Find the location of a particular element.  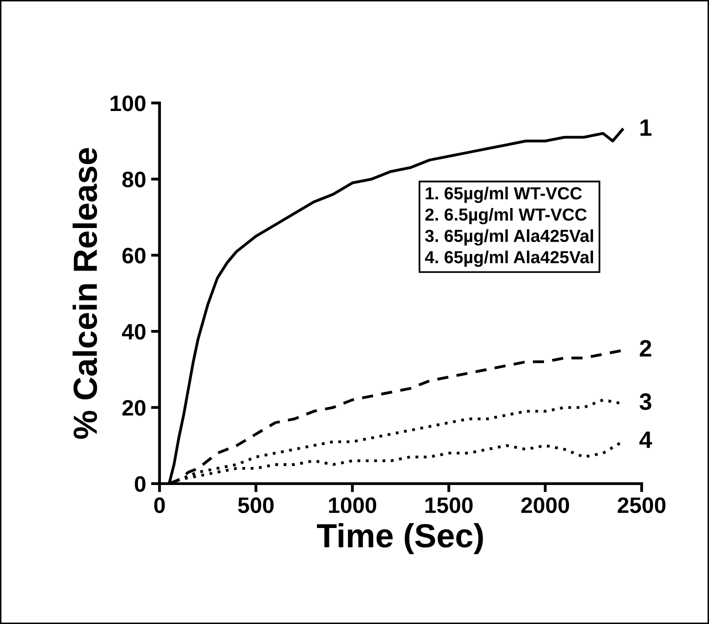

x-tick-label: 2500 is located at coordinates (642, 505).